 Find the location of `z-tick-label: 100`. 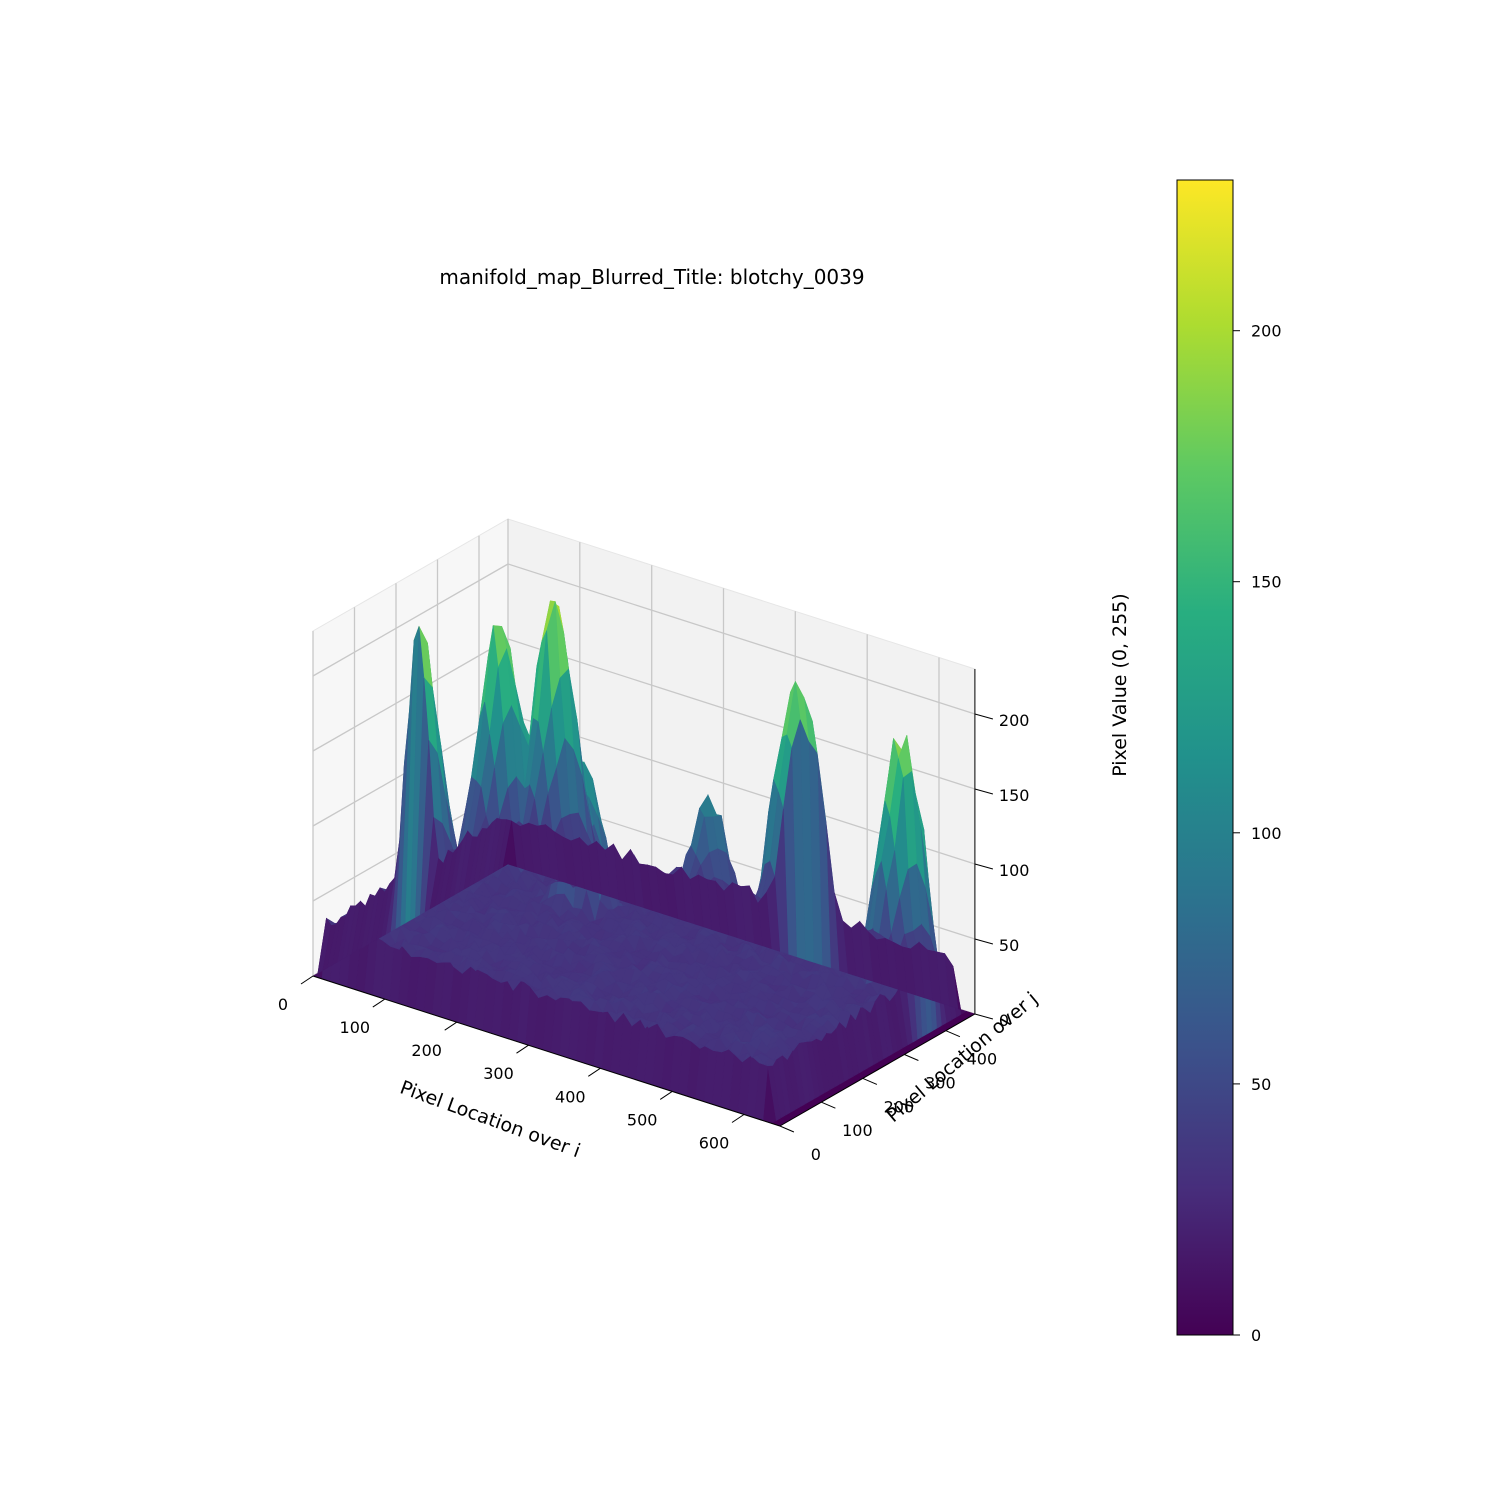

z-tick-label: 100 is located at coordinates (1014, 870).